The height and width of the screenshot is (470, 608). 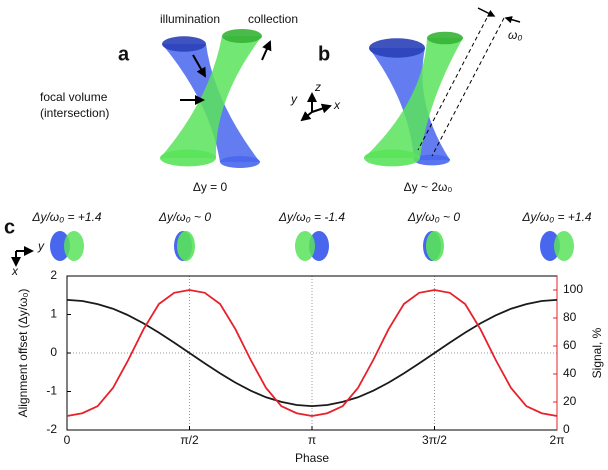 What do you see at coordinates (273, 19) in the screenshot?
I see `label: collection` at bounding box center [273, 19].